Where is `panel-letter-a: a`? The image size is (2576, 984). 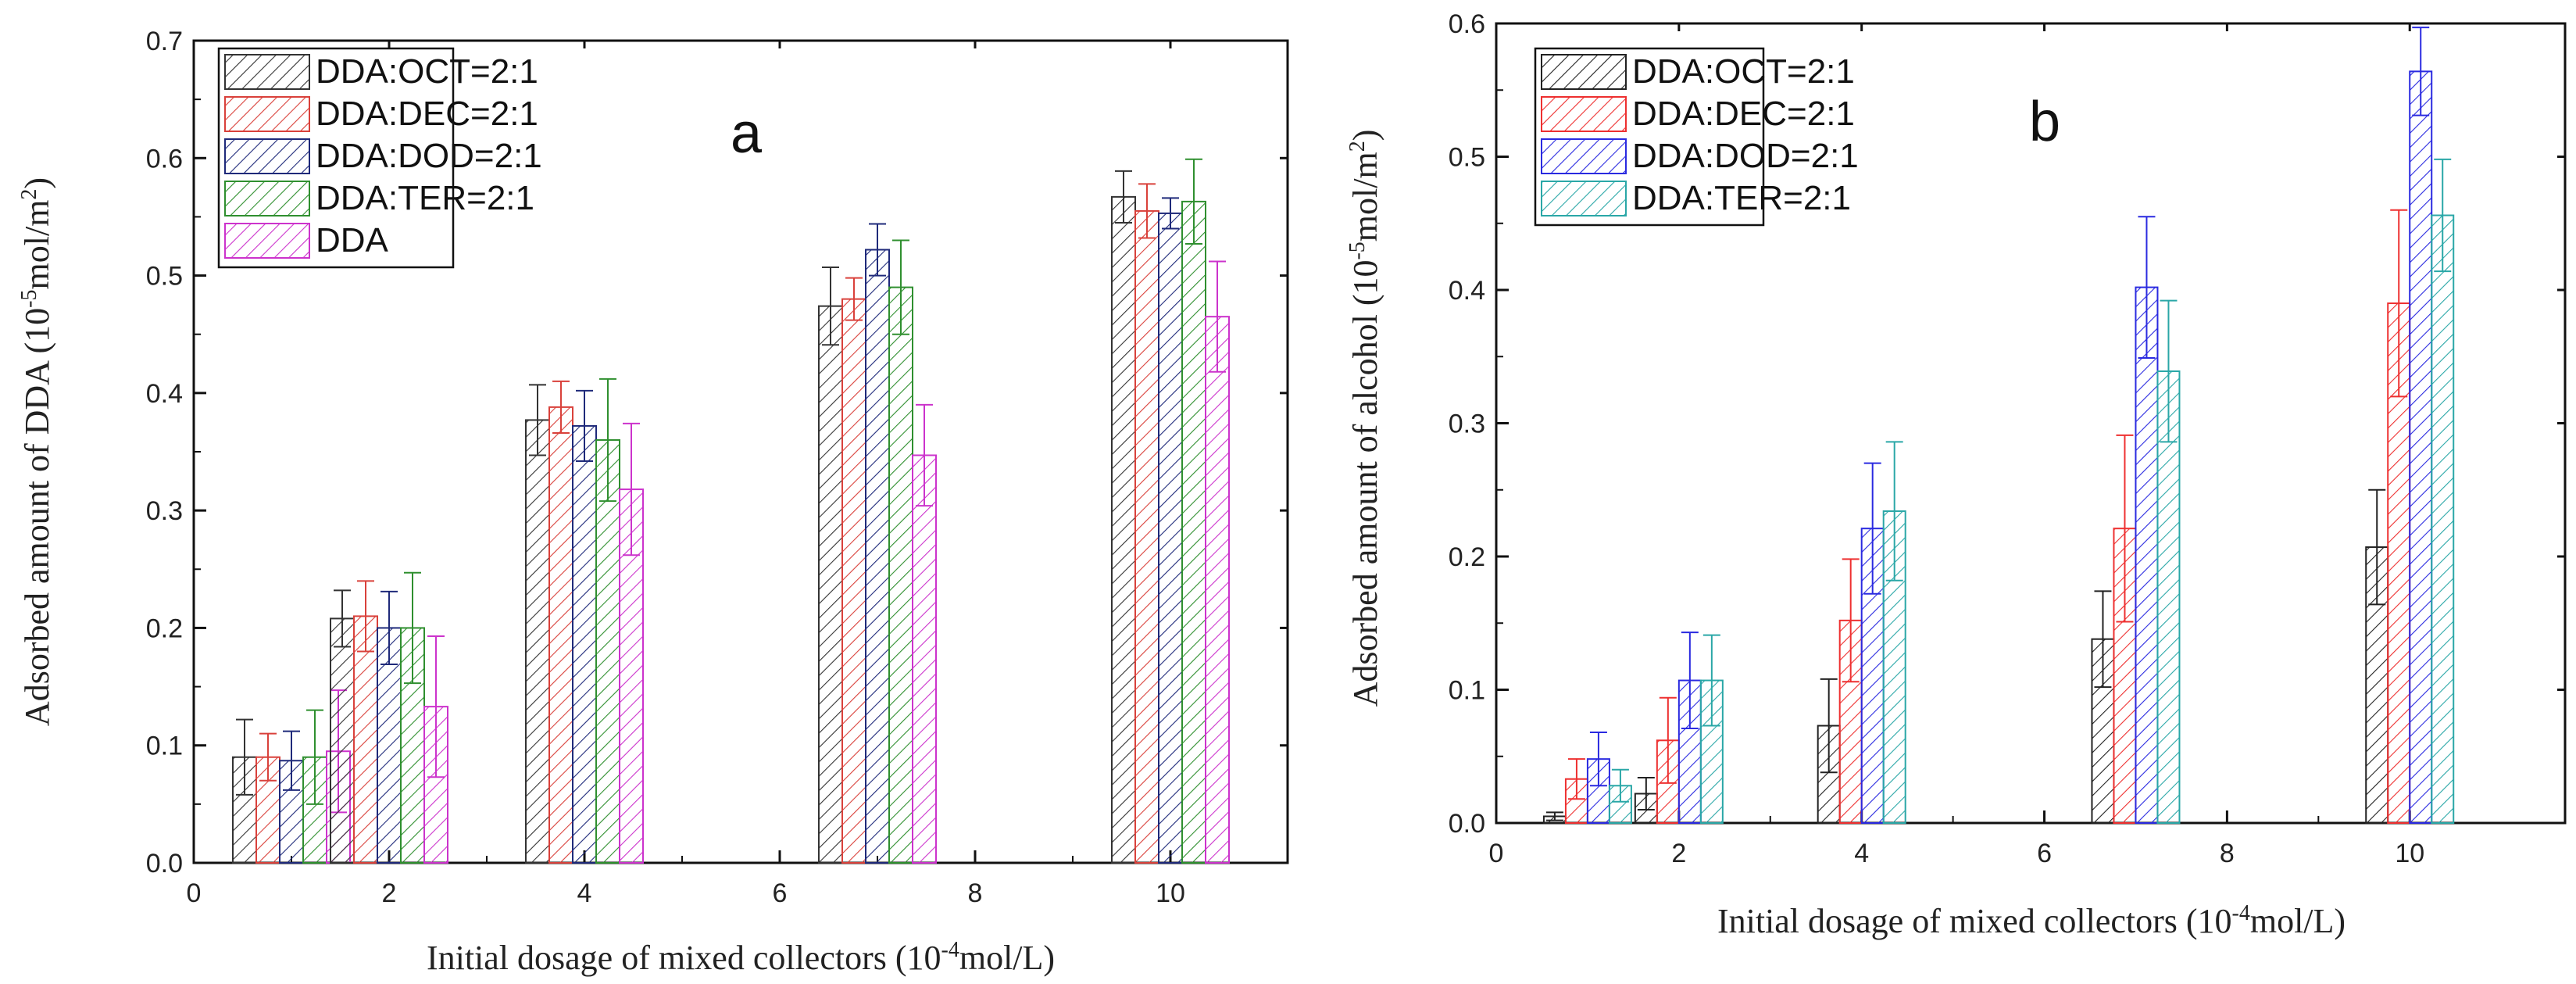
panel-letter-a: a is located at coordinates (747, 133).